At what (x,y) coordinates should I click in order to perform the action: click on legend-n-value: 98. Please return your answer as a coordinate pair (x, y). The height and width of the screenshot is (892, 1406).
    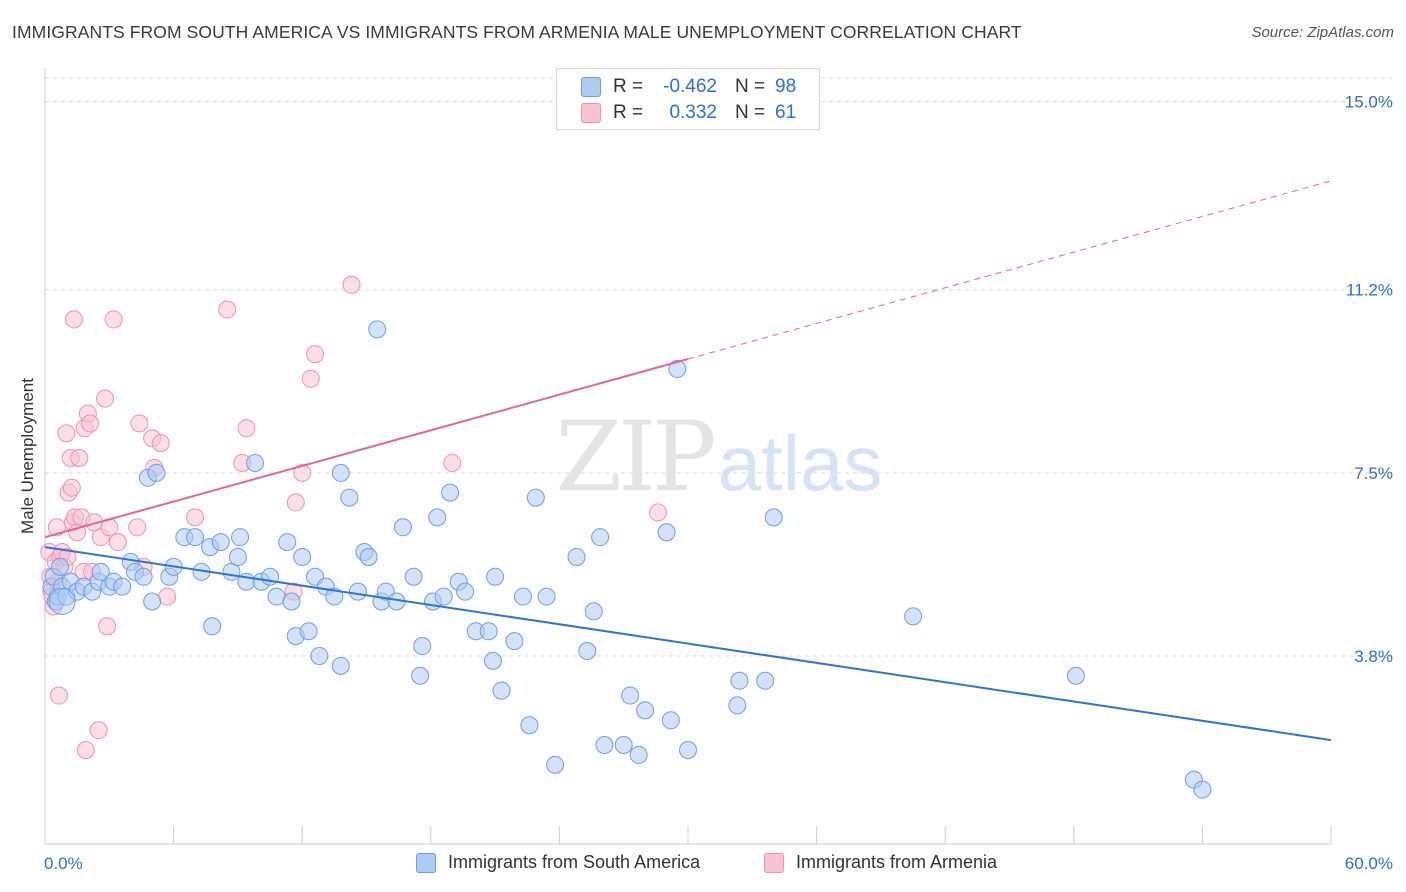
    Looking at the image, I should click on (786, 86).